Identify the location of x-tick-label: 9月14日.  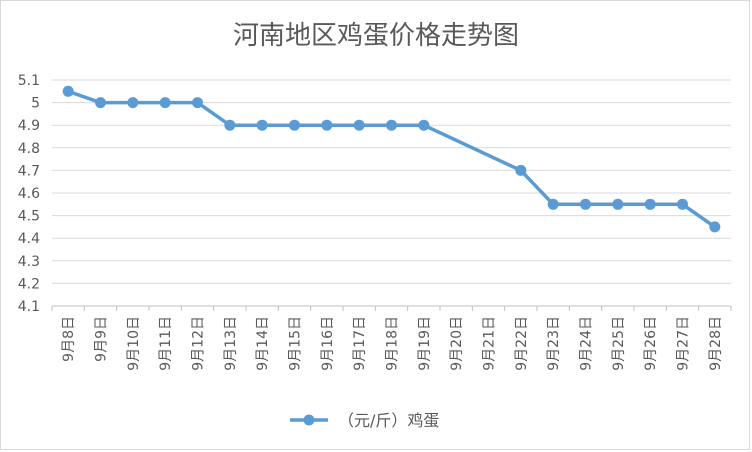
(263, 343).